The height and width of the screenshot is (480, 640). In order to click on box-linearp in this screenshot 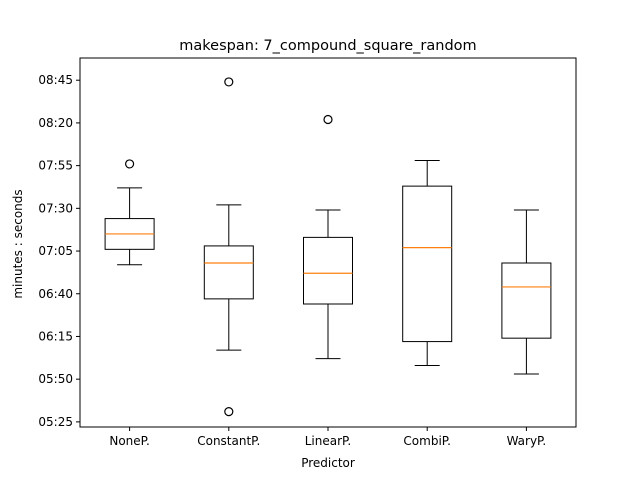, I will do `click(328, 237)`.